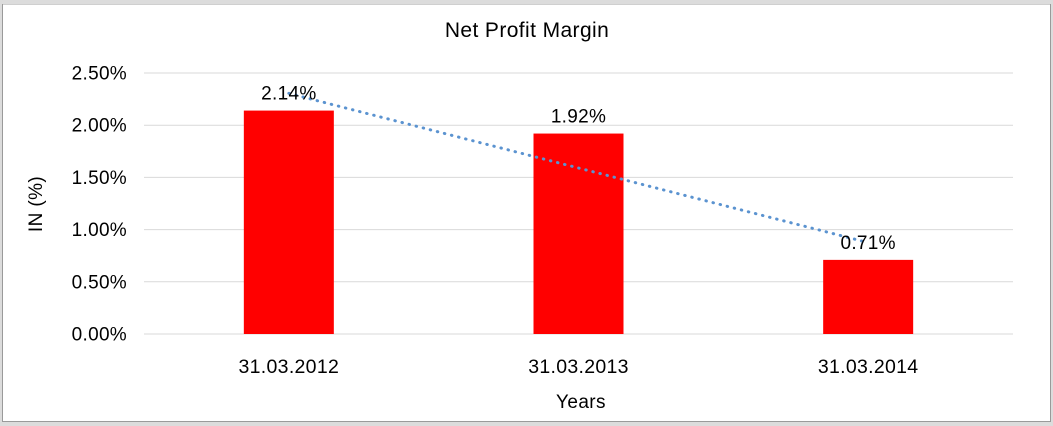 The image size is (1053, 426). I want to click on frame-band-top, so click(526, 2).